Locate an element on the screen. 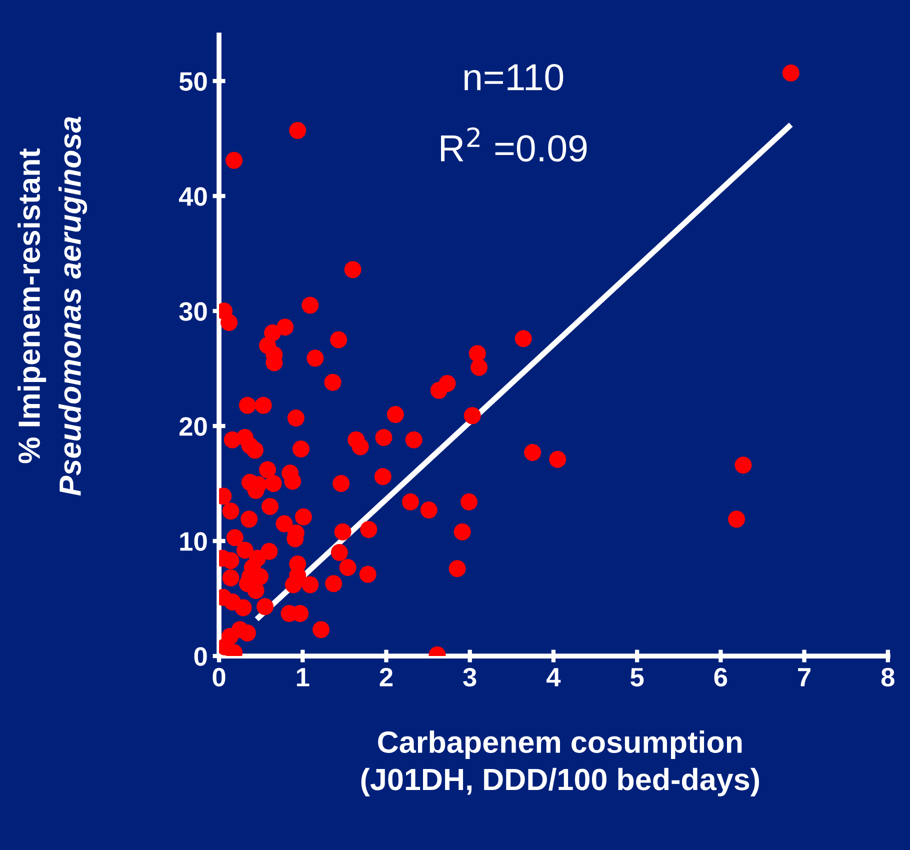 The height and width of the screenshot is (850, 910). x-tick-label: 4 is located at coordinates (553, 677).